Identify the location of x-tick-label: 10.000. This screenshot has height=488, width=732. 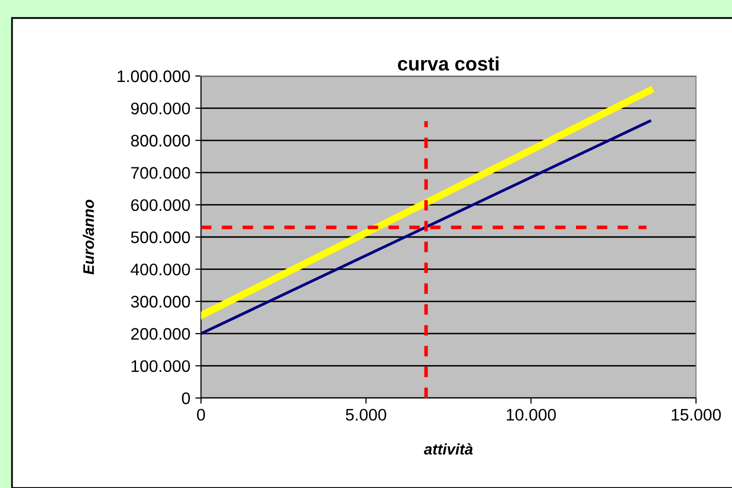
(531, 414).